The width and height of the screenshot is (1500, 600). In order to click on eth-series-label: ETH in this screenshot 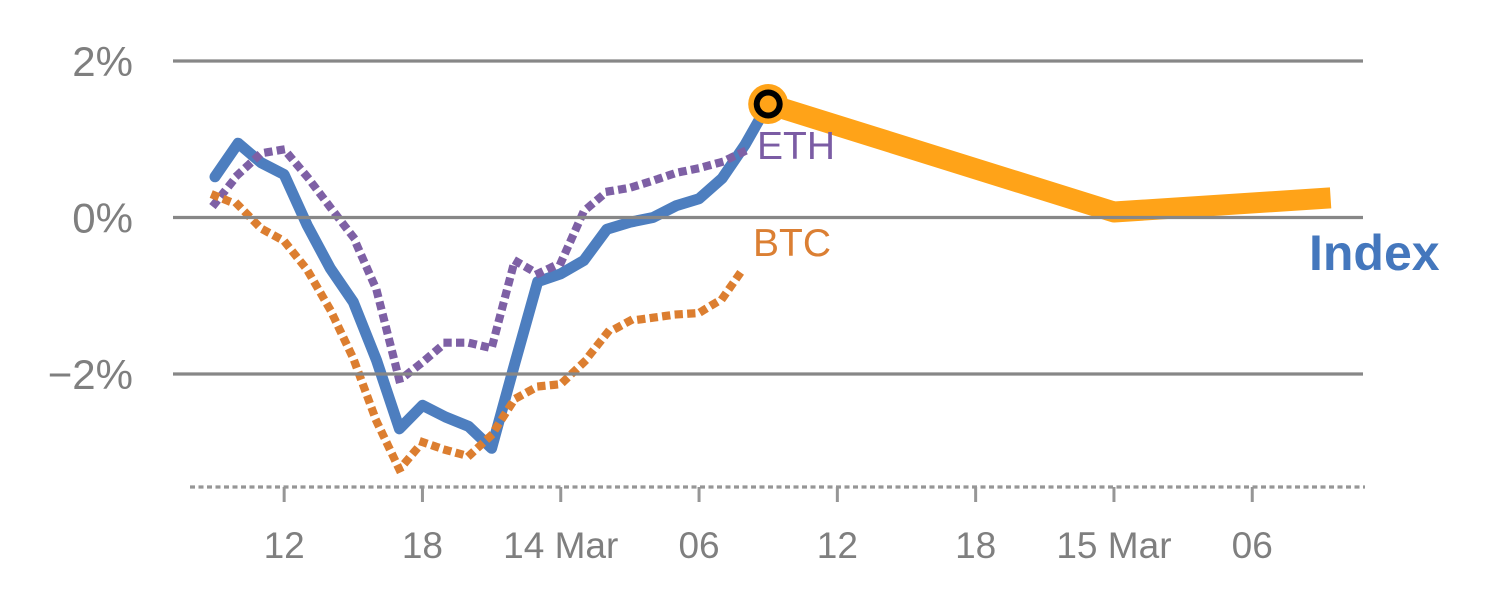, I will do `click(796, 146)`.